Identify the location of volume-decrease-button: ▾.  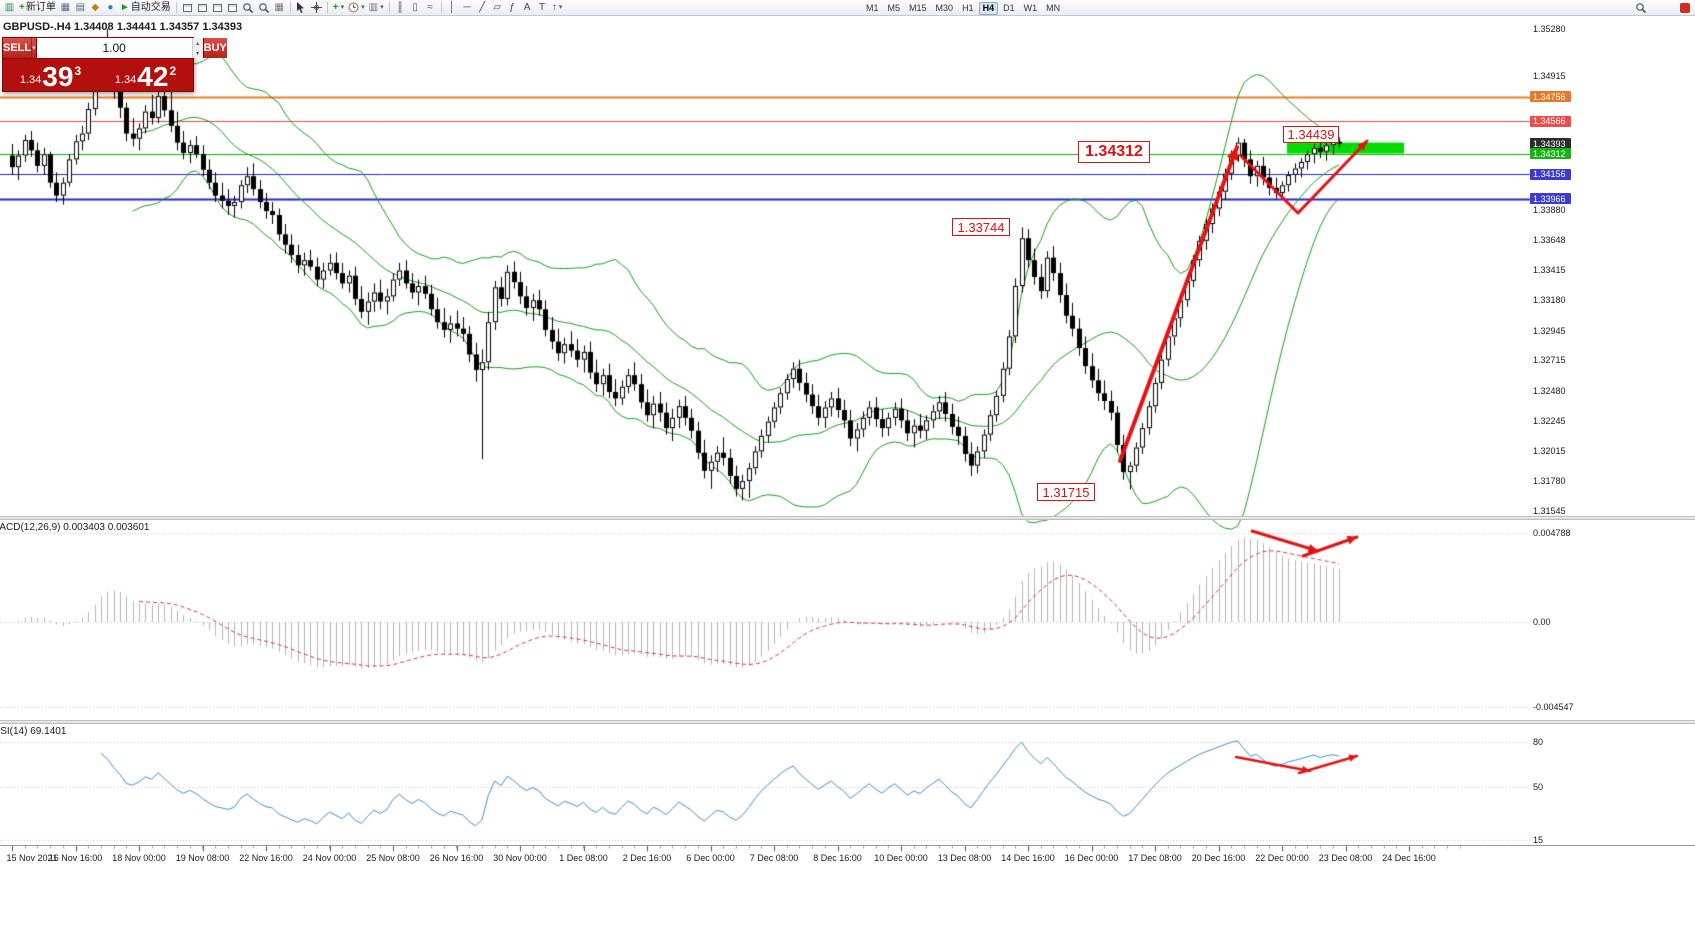
(197, 53).